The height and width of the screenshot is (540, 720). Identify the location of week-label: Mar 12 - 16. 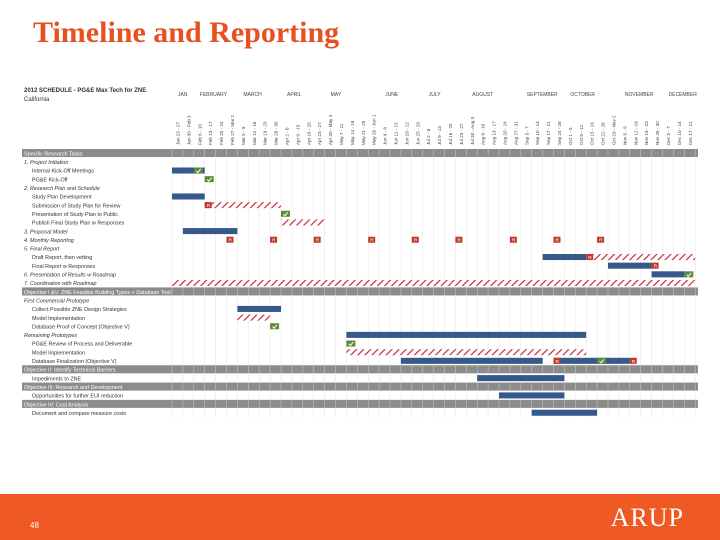
(254, 133).